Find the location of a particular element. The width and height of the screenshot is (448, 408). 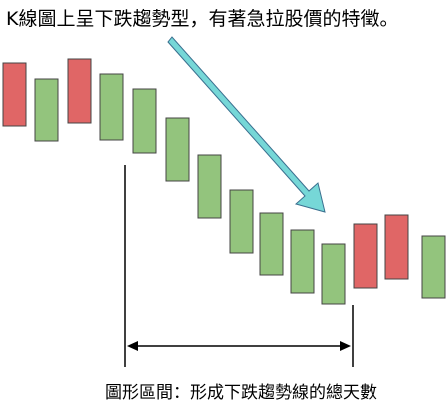

caption: 圖形區間：形成下跌趨勢線的總天數 is located at coordinates (241, 393).